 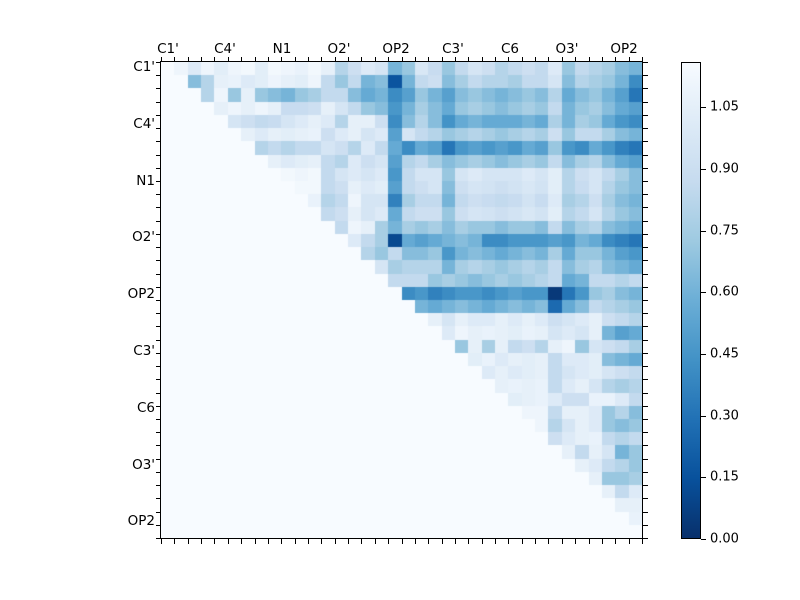 What do you see at coordinates (143, 464) in the screenshot?
I see `y-tick-label: O3'` at bounding box center [143, 464].